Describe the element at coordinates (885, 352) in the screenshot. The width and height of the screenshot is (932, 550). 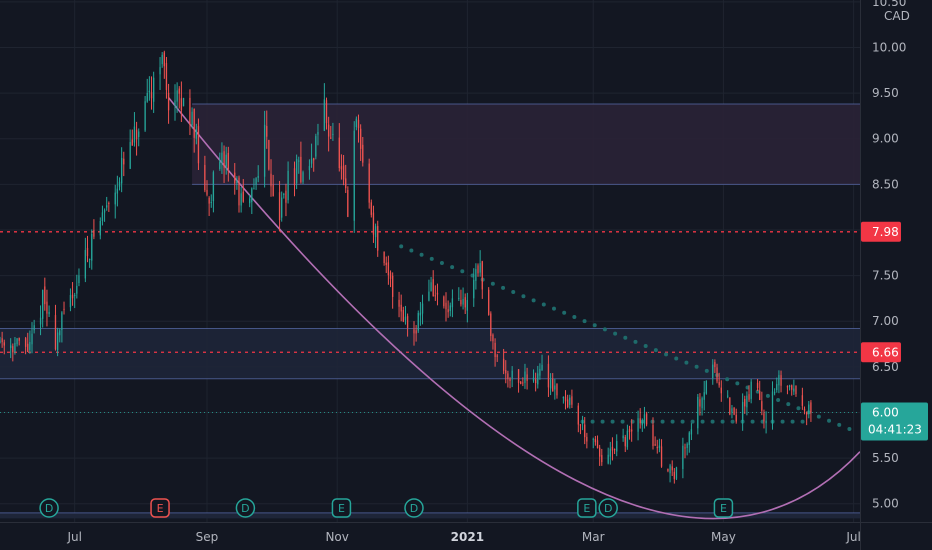
I see `price-level-badge-label: 6.66` at that location.